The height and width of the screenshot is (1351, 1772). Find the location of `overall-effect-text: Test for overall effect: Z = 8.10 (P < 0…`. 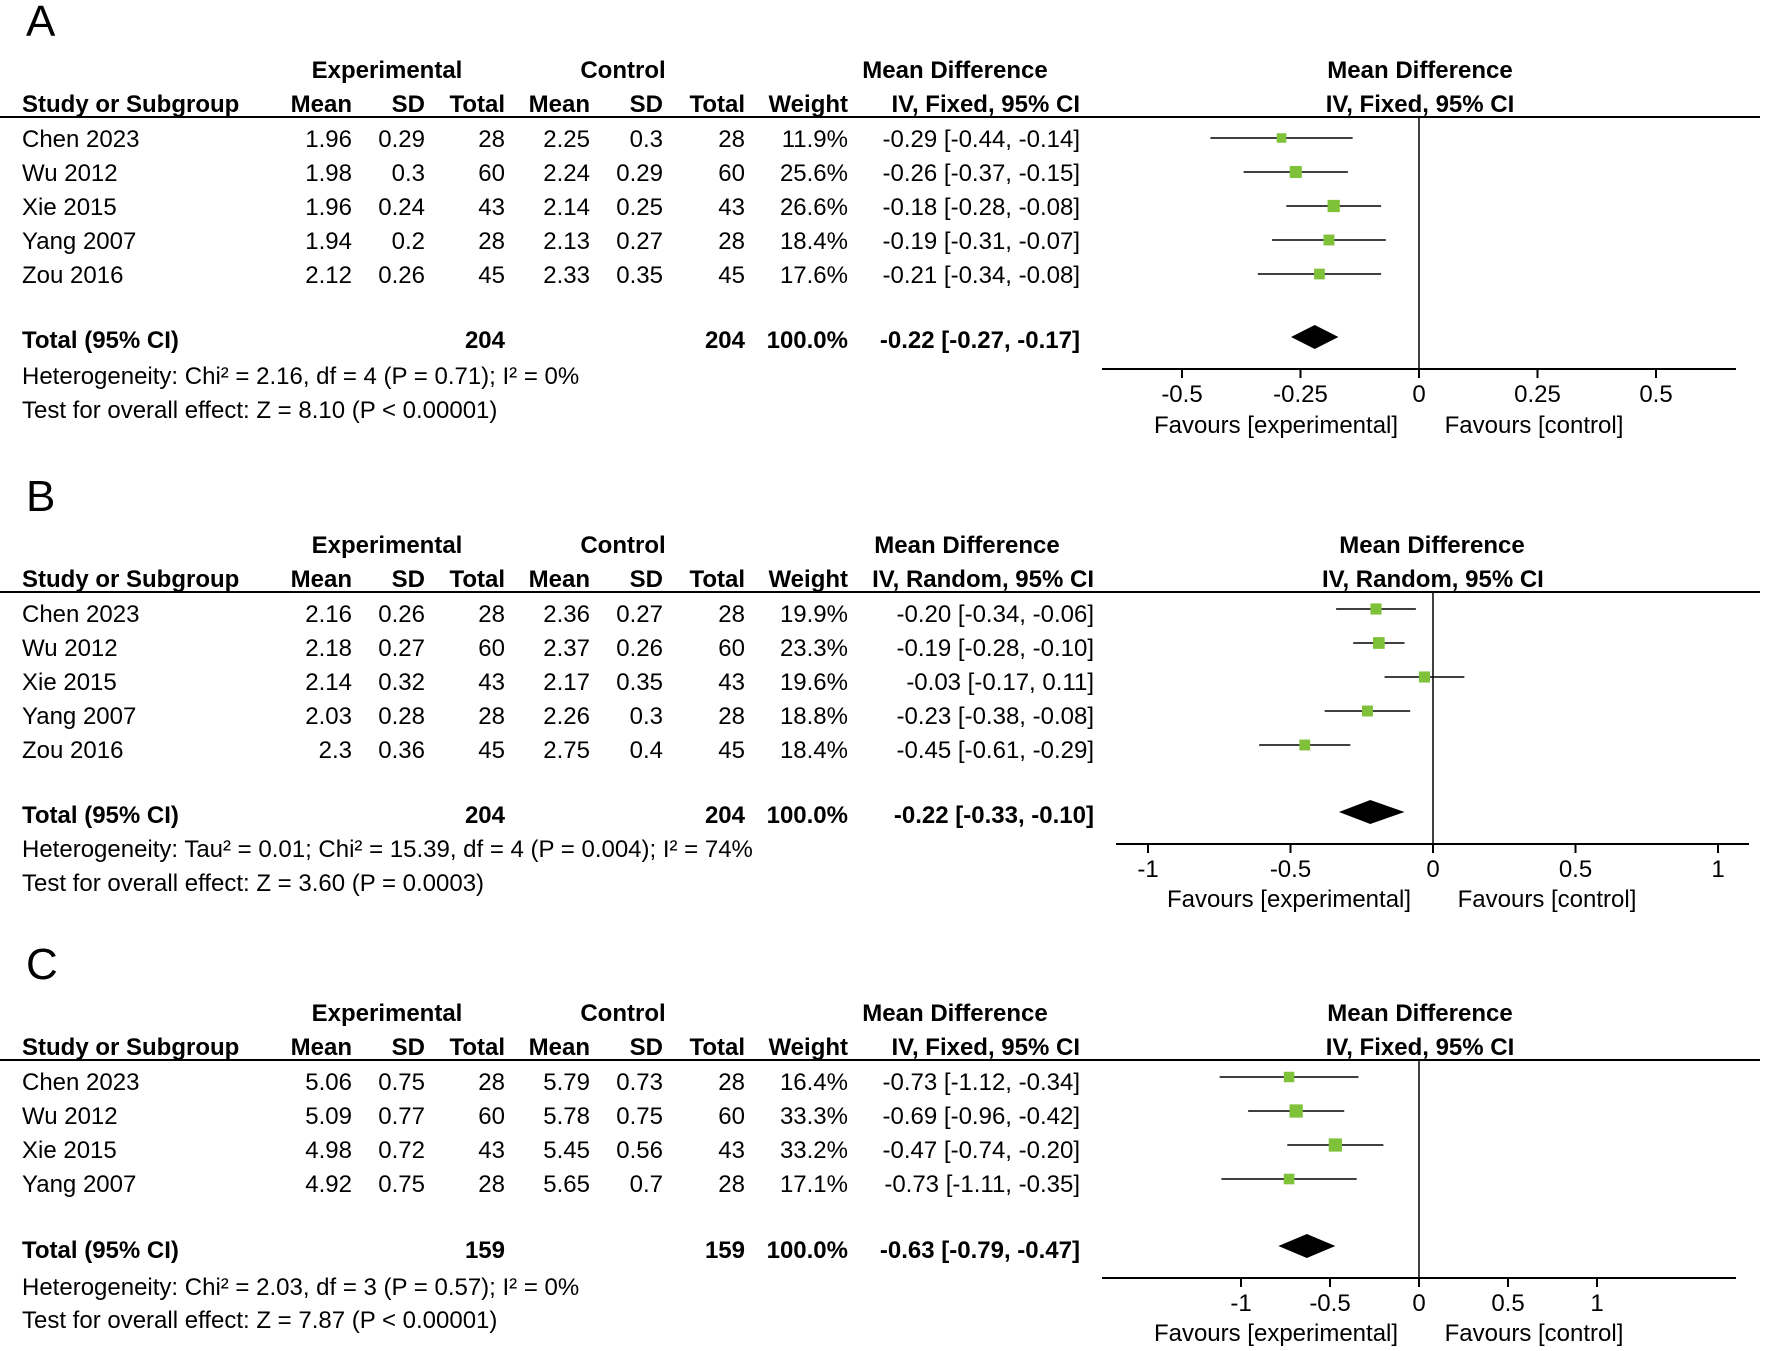

overall-effect-text: Test for overall effect: Z = 8.10 (P < 0… is located at coordinates (260, 410).